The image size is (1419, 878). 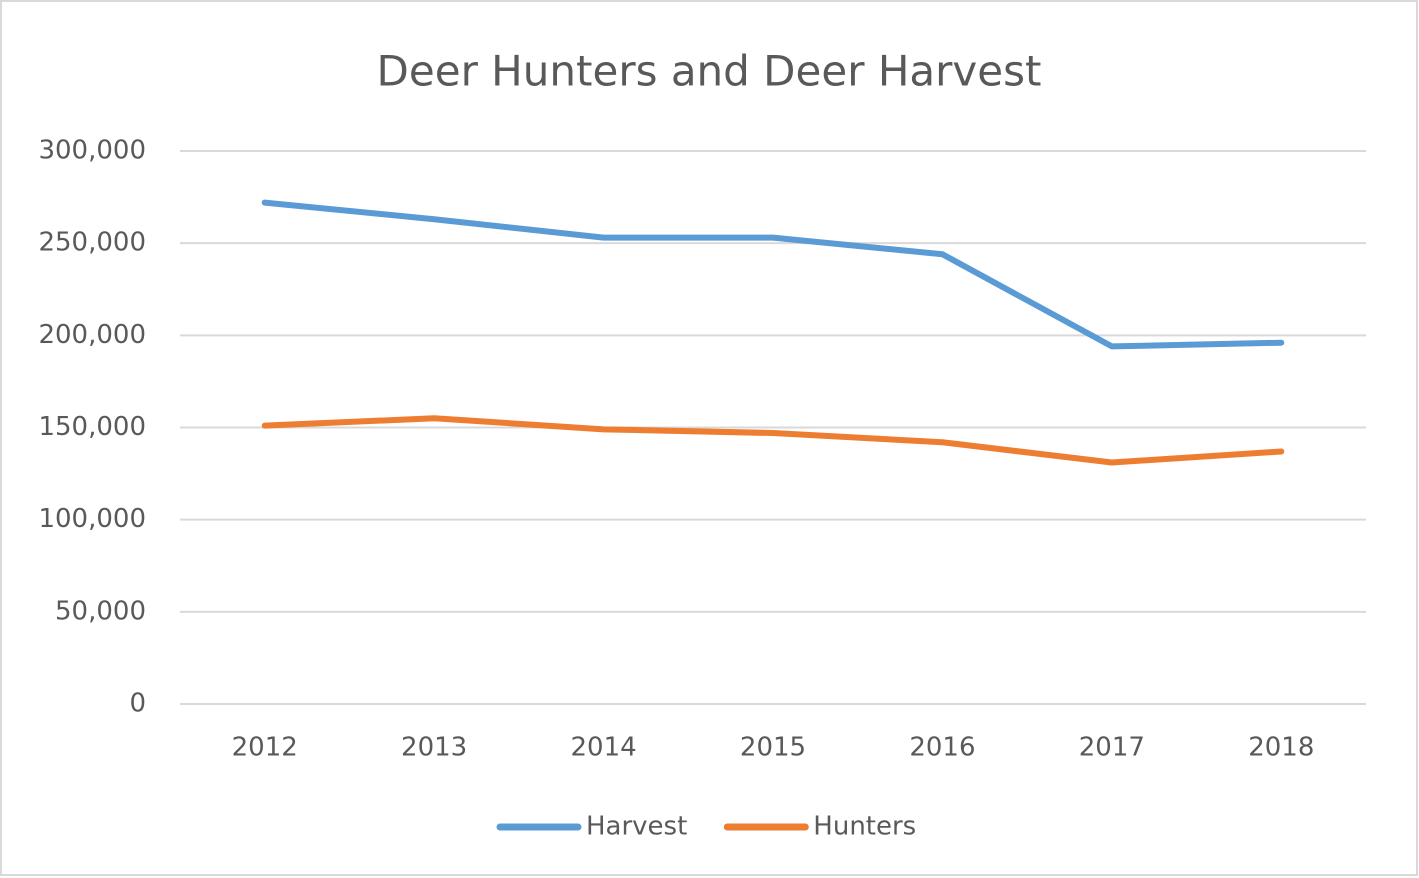 What do you see at coordinates (434, 748) in the screenshot?
I see `x-tick-label: 2013` at bounding box center [434, 748].